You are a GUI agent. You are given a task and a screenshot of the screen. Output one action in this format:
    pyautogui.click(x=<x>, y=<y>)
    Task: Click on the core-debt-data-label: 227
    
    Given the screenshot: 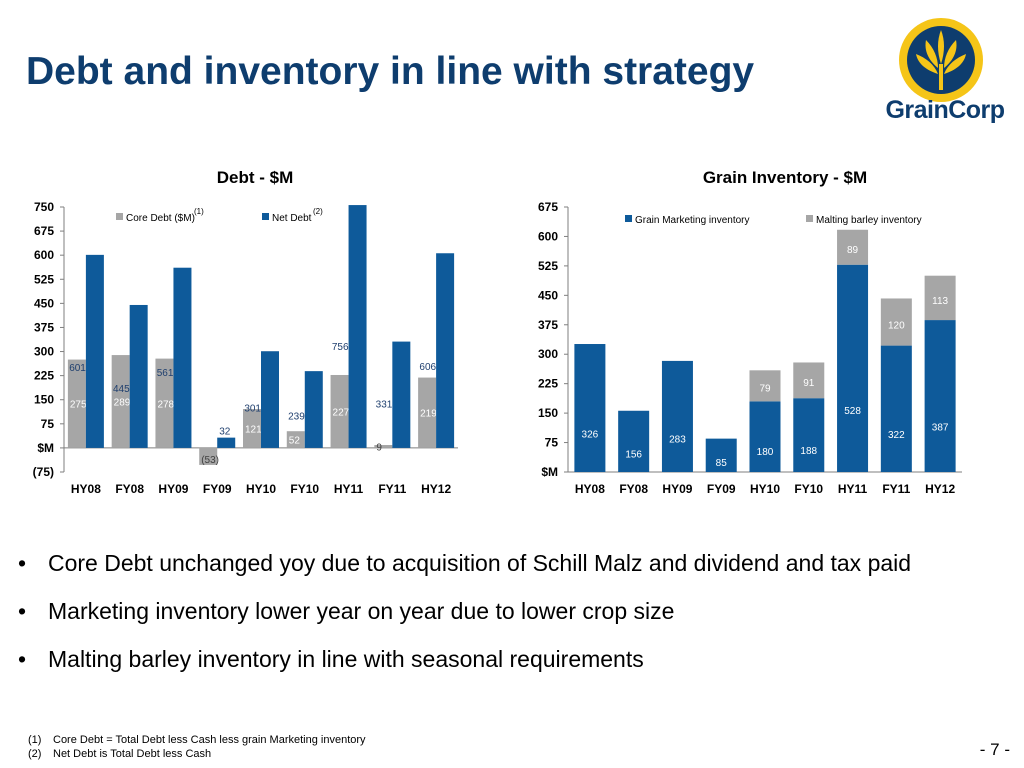 What is the action you would take?
    pyautogui.click(x=341, y=412)
    